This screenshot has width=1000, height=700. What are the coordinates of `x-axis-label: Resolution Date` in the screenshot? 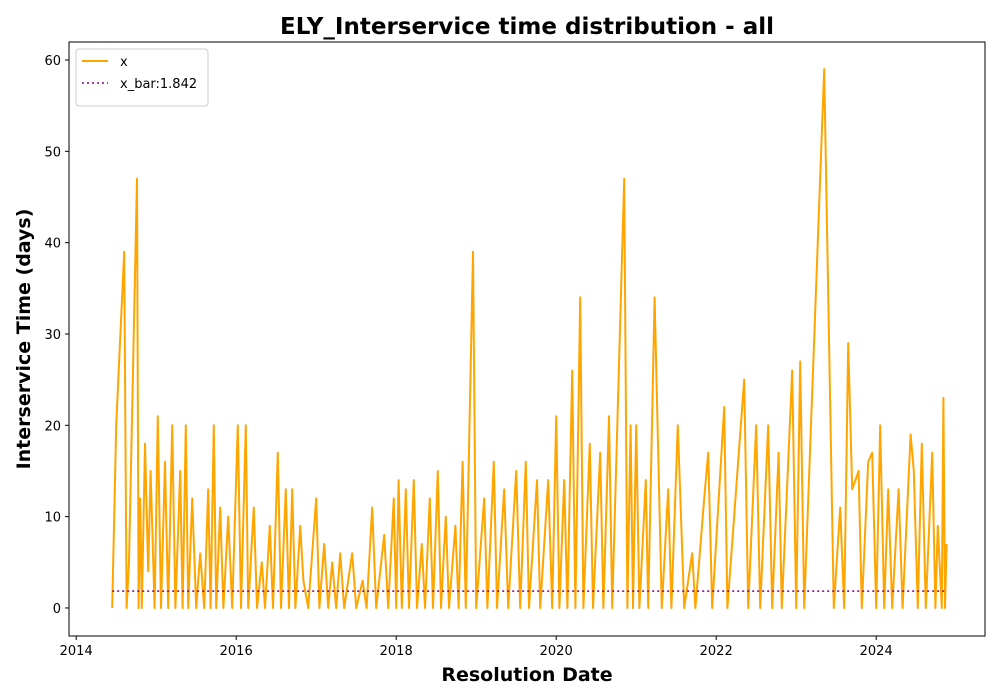 It's located at (526, 675).